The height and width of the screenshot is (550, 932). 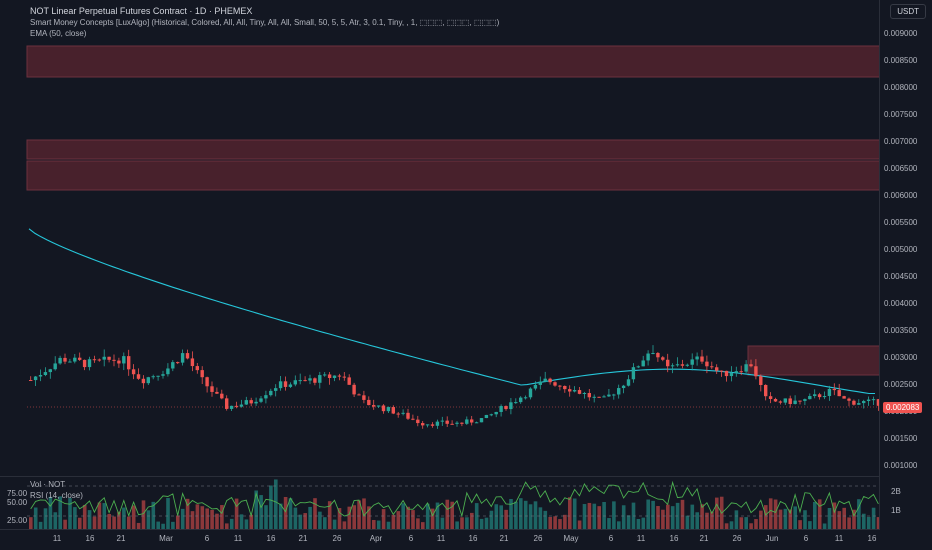 What do you see at coordinates (908, 11) in the screenshot?
I see `currency-button: USDT` at bounding box center [908, 11].